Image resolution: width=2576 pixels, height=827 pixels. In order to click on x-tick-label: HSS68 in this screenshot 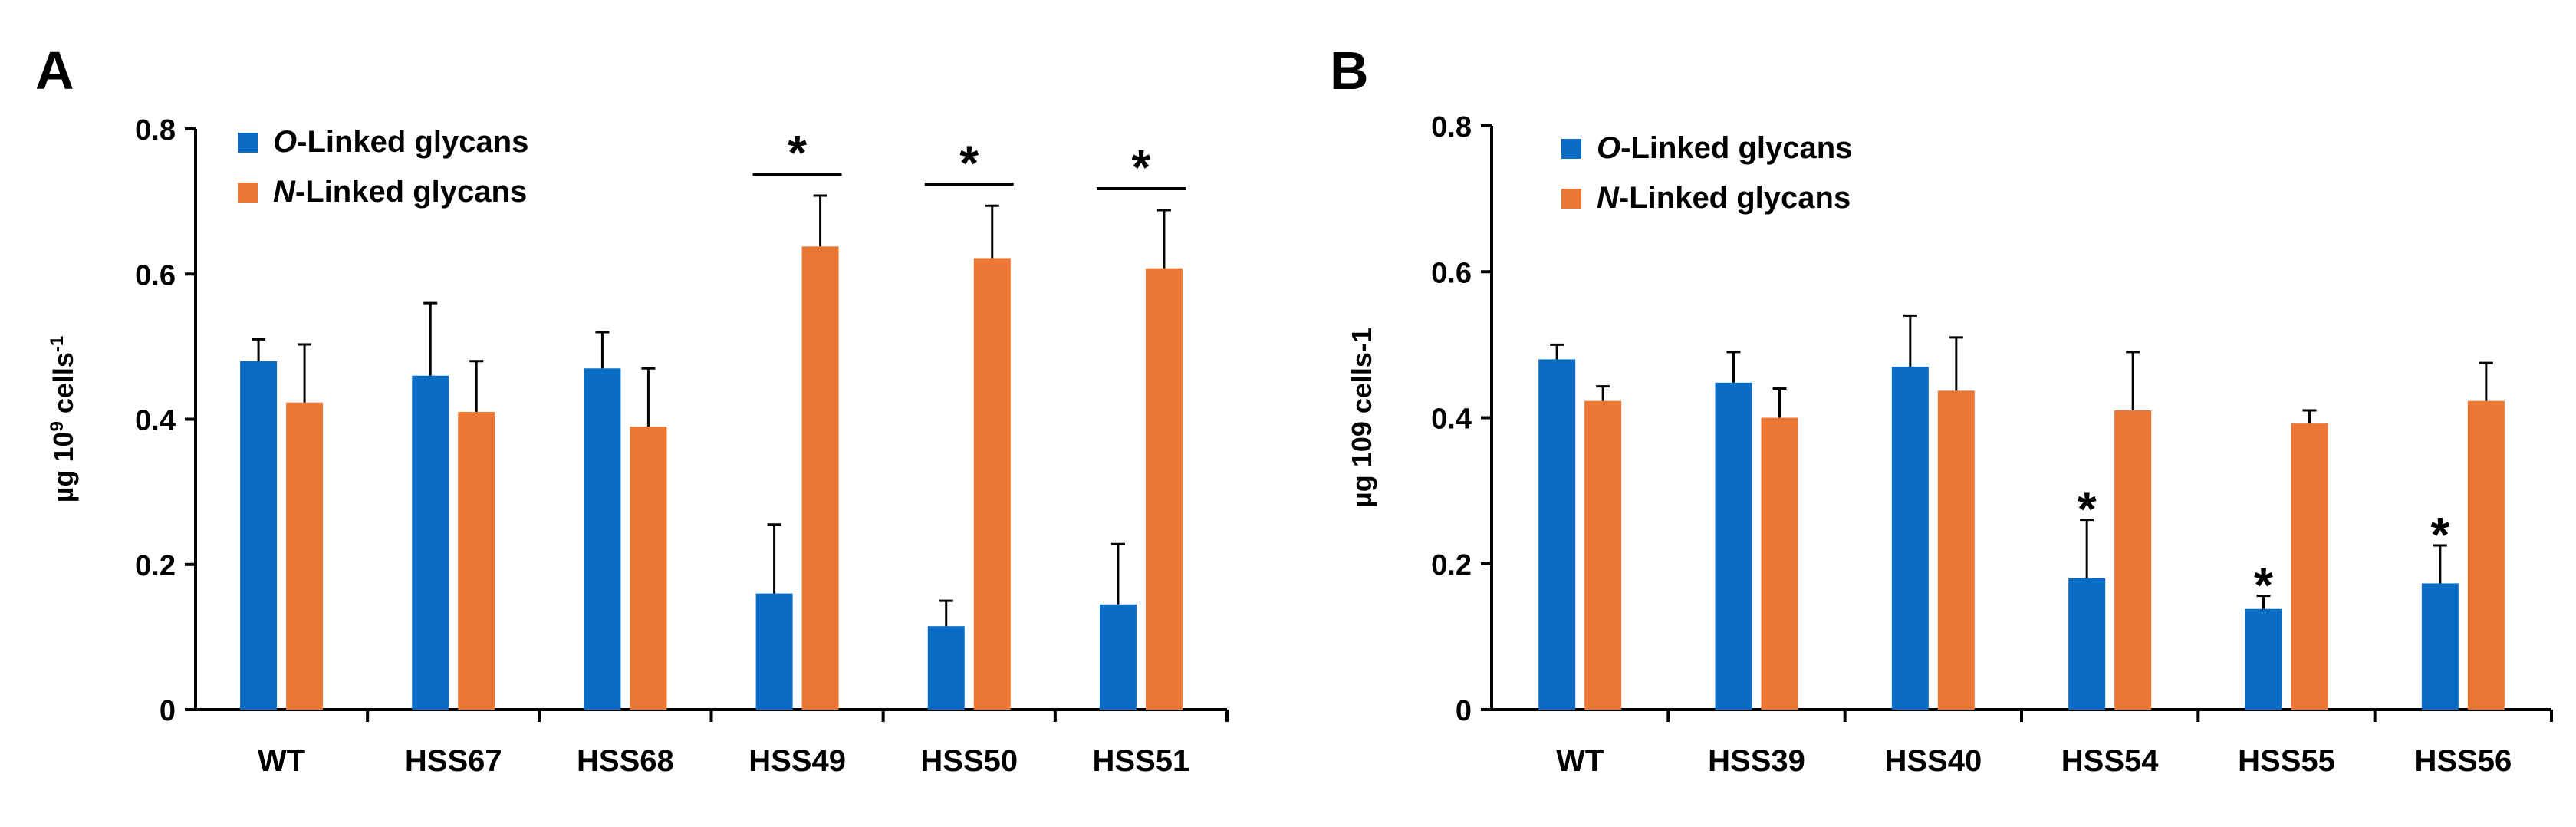, I will do `click(625, 761)`.